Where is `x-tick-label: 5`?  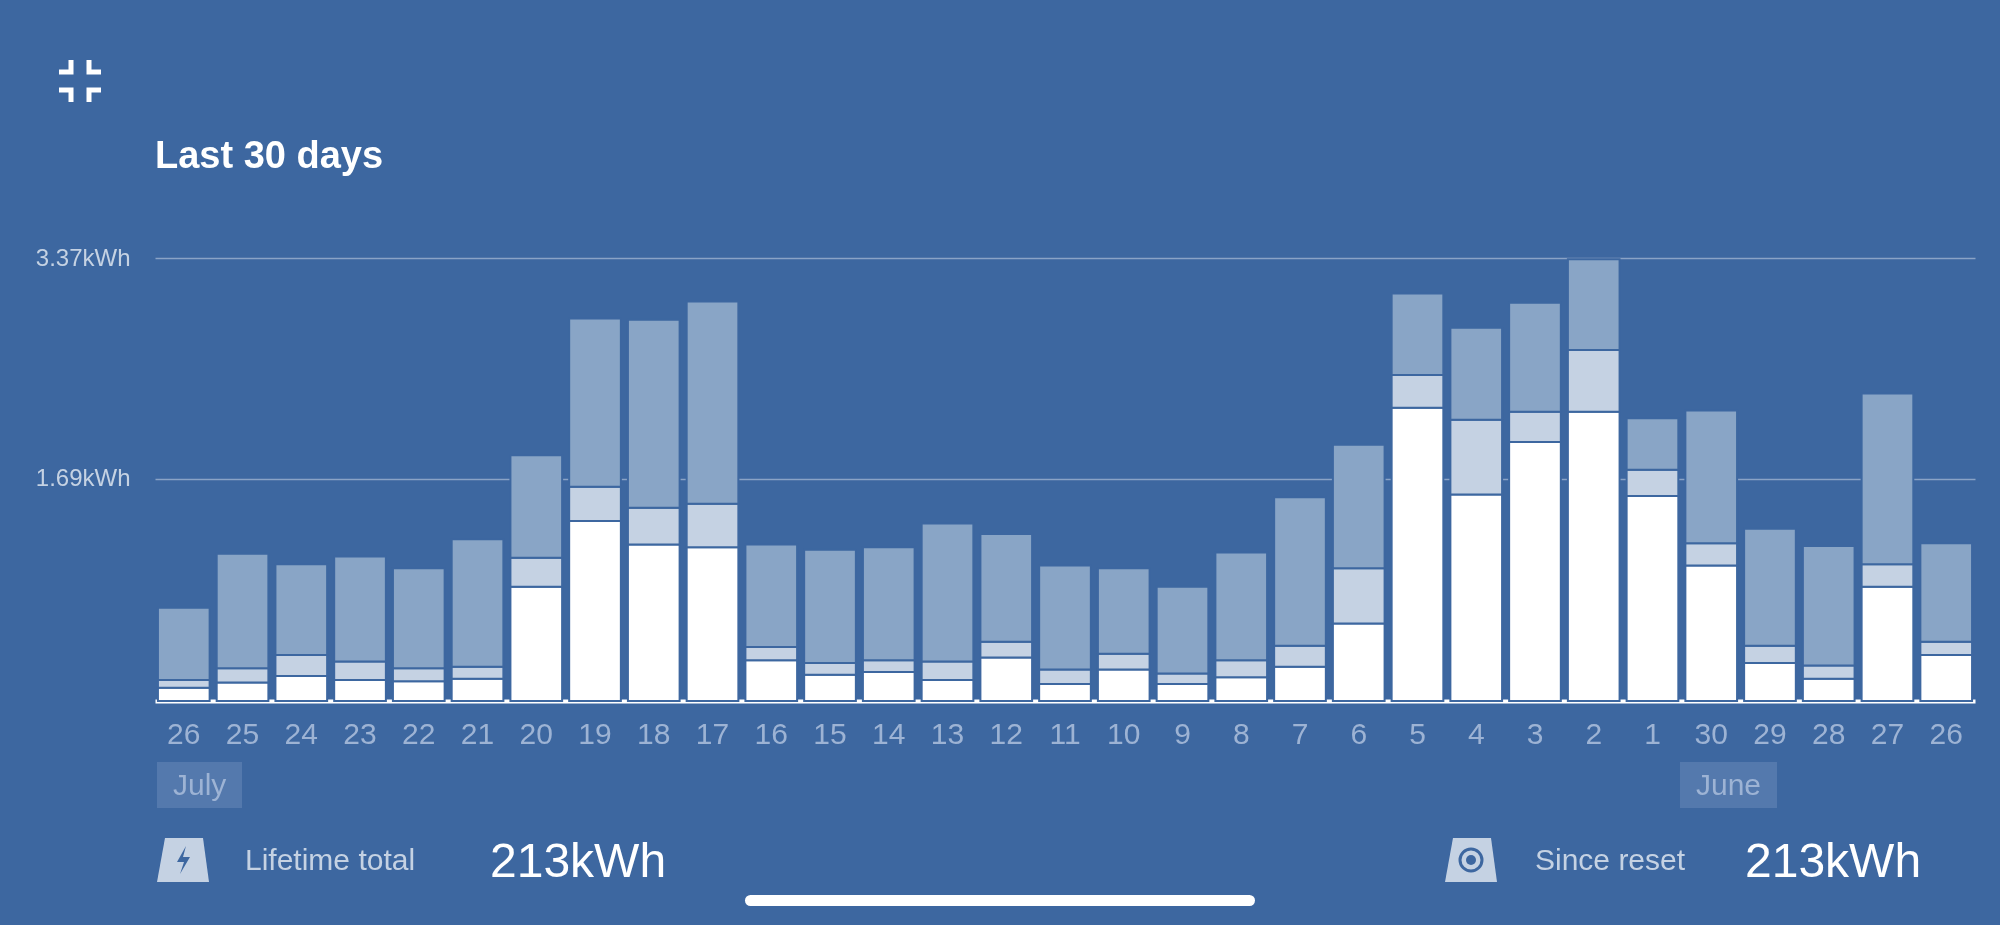
x-tick-label: 5 is located at coordinates (1417, 733).